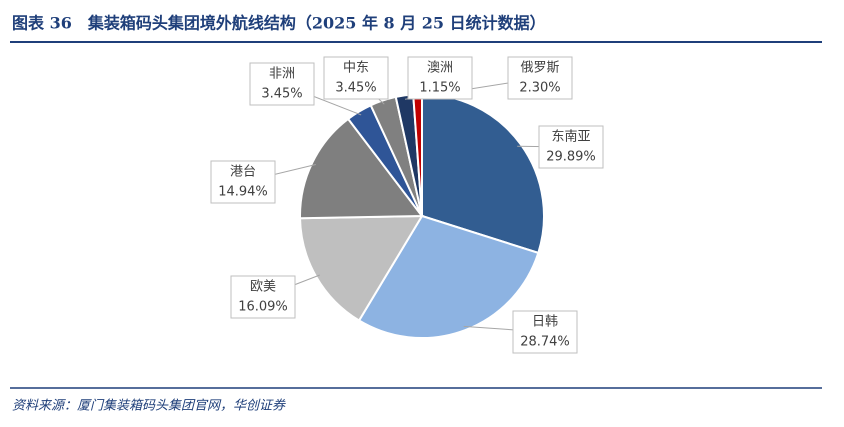 The image size is (844, 427). What do you see at coordinates (263, 287) in the screenshot?
I see `category-label: 欧美` at bounding box center [263, 287].